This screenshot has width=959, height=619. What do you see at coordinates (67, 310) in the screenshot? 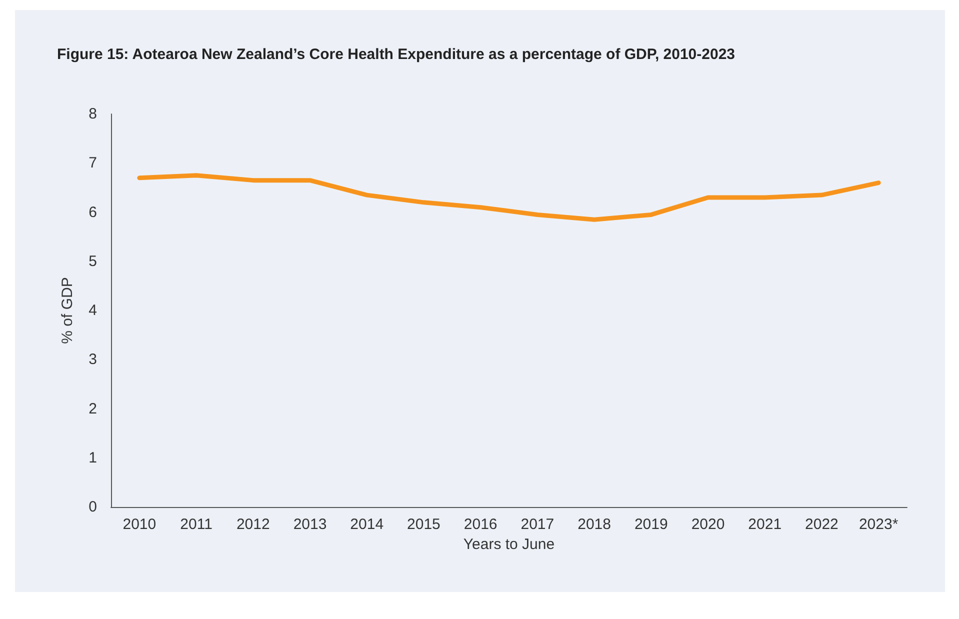
I see `y-axis-title: % of GDP` at bounding box center [67, 310].